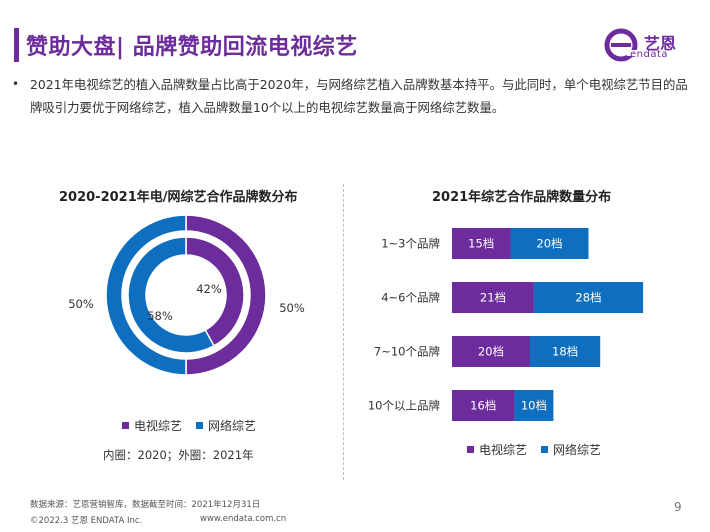 The height and width of the screenshot is (532, 710). Describe the element at coordinates (649, 54) in the screenshot. I see `logo-sub: endata` at that location.